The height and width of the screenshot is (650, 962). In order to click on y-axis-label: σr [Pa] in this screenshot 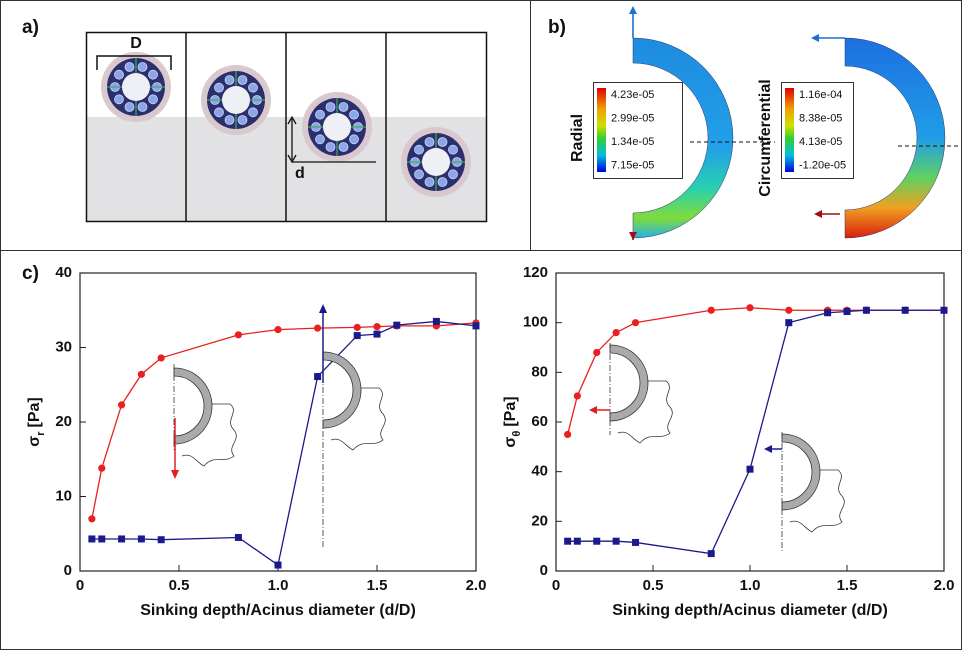, I will do `click(36, 421)`.